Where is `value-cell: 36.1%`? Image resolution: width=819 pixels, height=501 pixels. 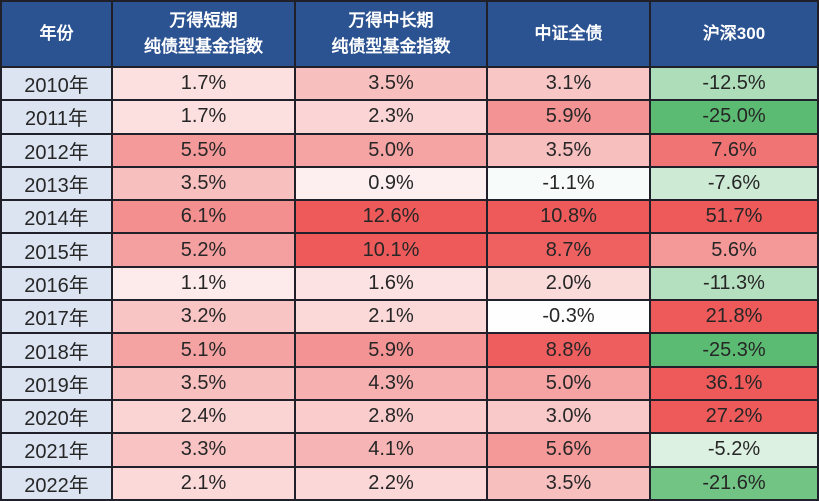
value-cell: 36.1% is located at coordinates (735, 384).